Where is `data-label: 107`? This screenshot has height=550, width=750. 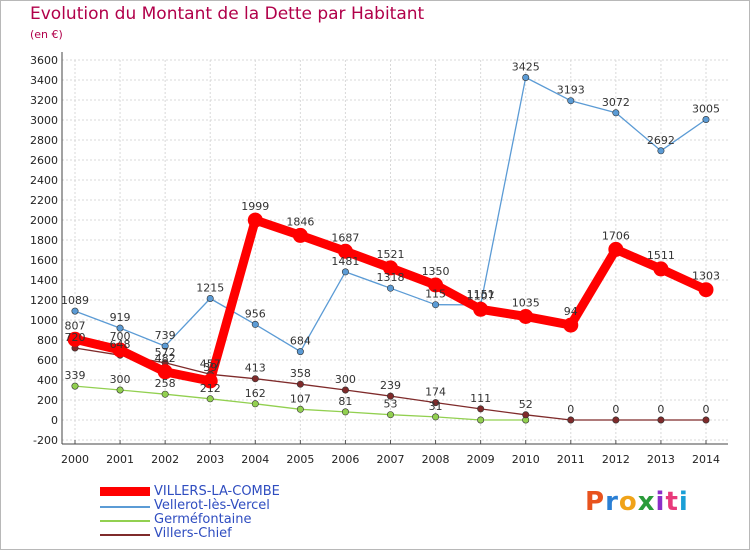 data-label: 107 is located at coordinates (300, 398).